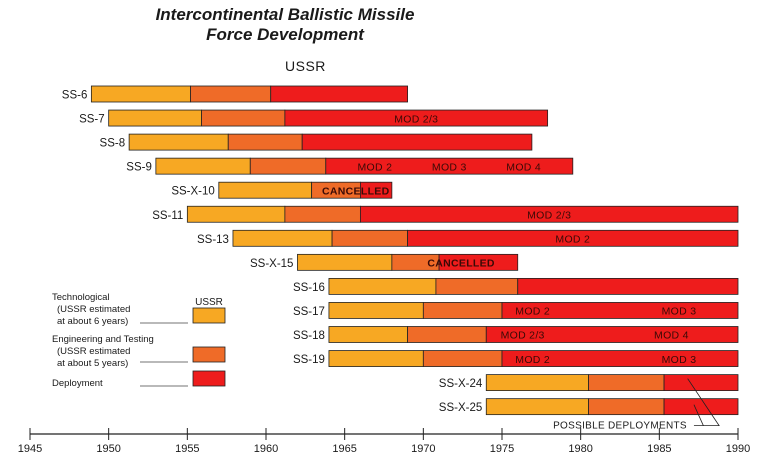 The height and width of the screenshot is (461, 757). Describe the element at coordinates (460, 408) in the screenshot. I see `system-label: SS-X-25` at that location.